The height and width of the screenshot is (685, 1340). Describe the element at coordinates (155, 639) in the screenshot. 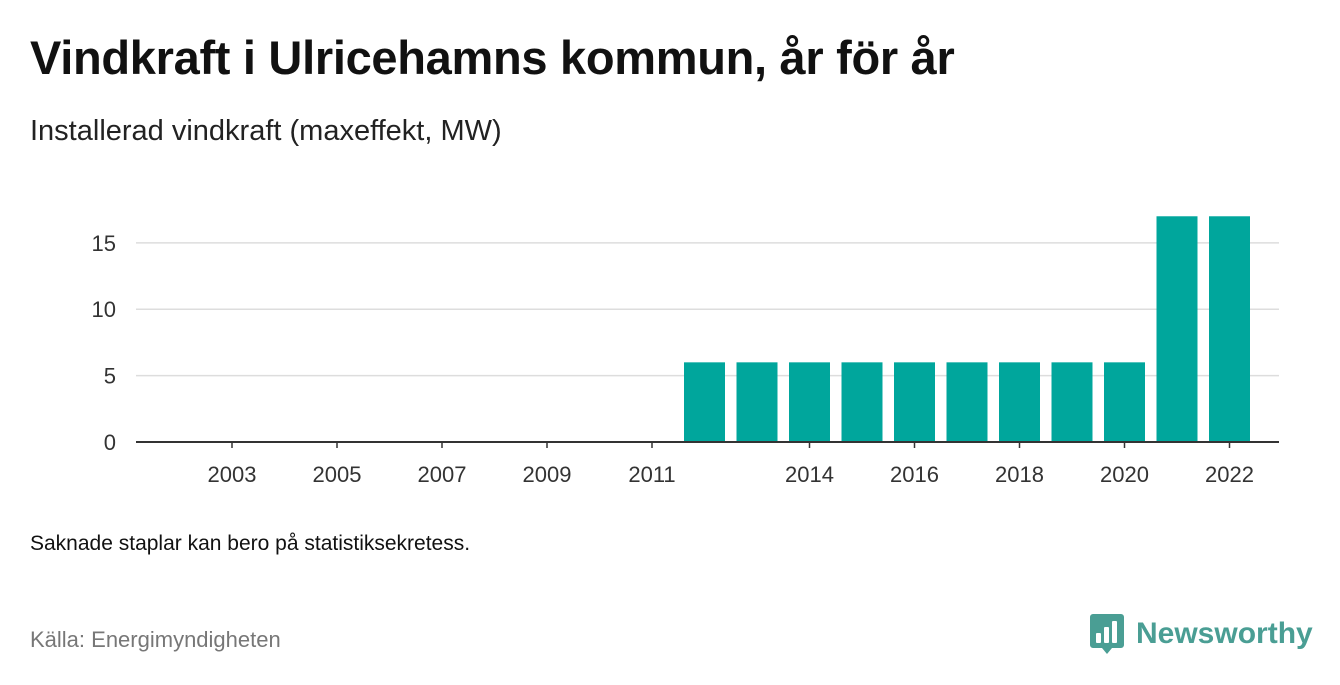

I see `source-credit: Källa: Energimyndigheten` at that location.